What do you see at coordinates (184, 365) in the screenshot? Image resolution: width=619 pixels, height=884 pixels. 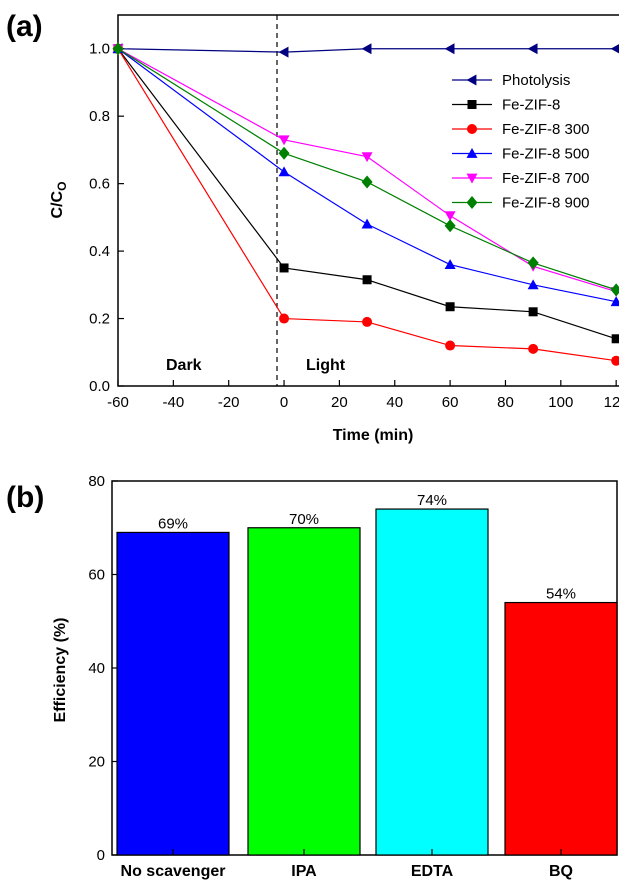 I see `dark-region-label: Dark` at bounding box center [184, 365].